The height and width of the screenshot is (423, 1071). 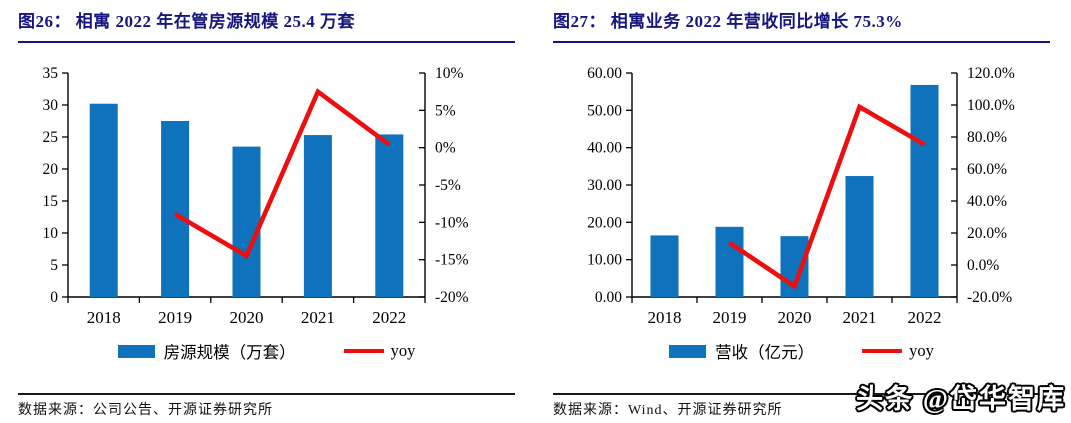 What do you see at coordinates (51, 73) in the screenshot?
I see `left-axis-label: 35` at bounding box center [51, 73].